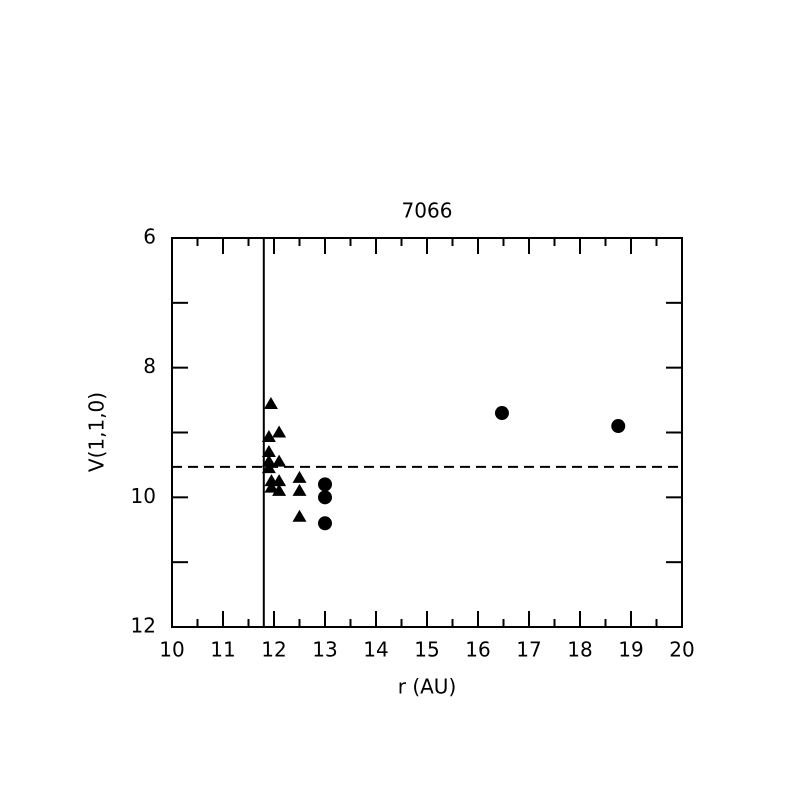 Image resolution: width=797 pixels, height=801 pixels. Describe the element at coordinates (222, 650) in the screenshot. I see `x-tick-label: 11` at that location.